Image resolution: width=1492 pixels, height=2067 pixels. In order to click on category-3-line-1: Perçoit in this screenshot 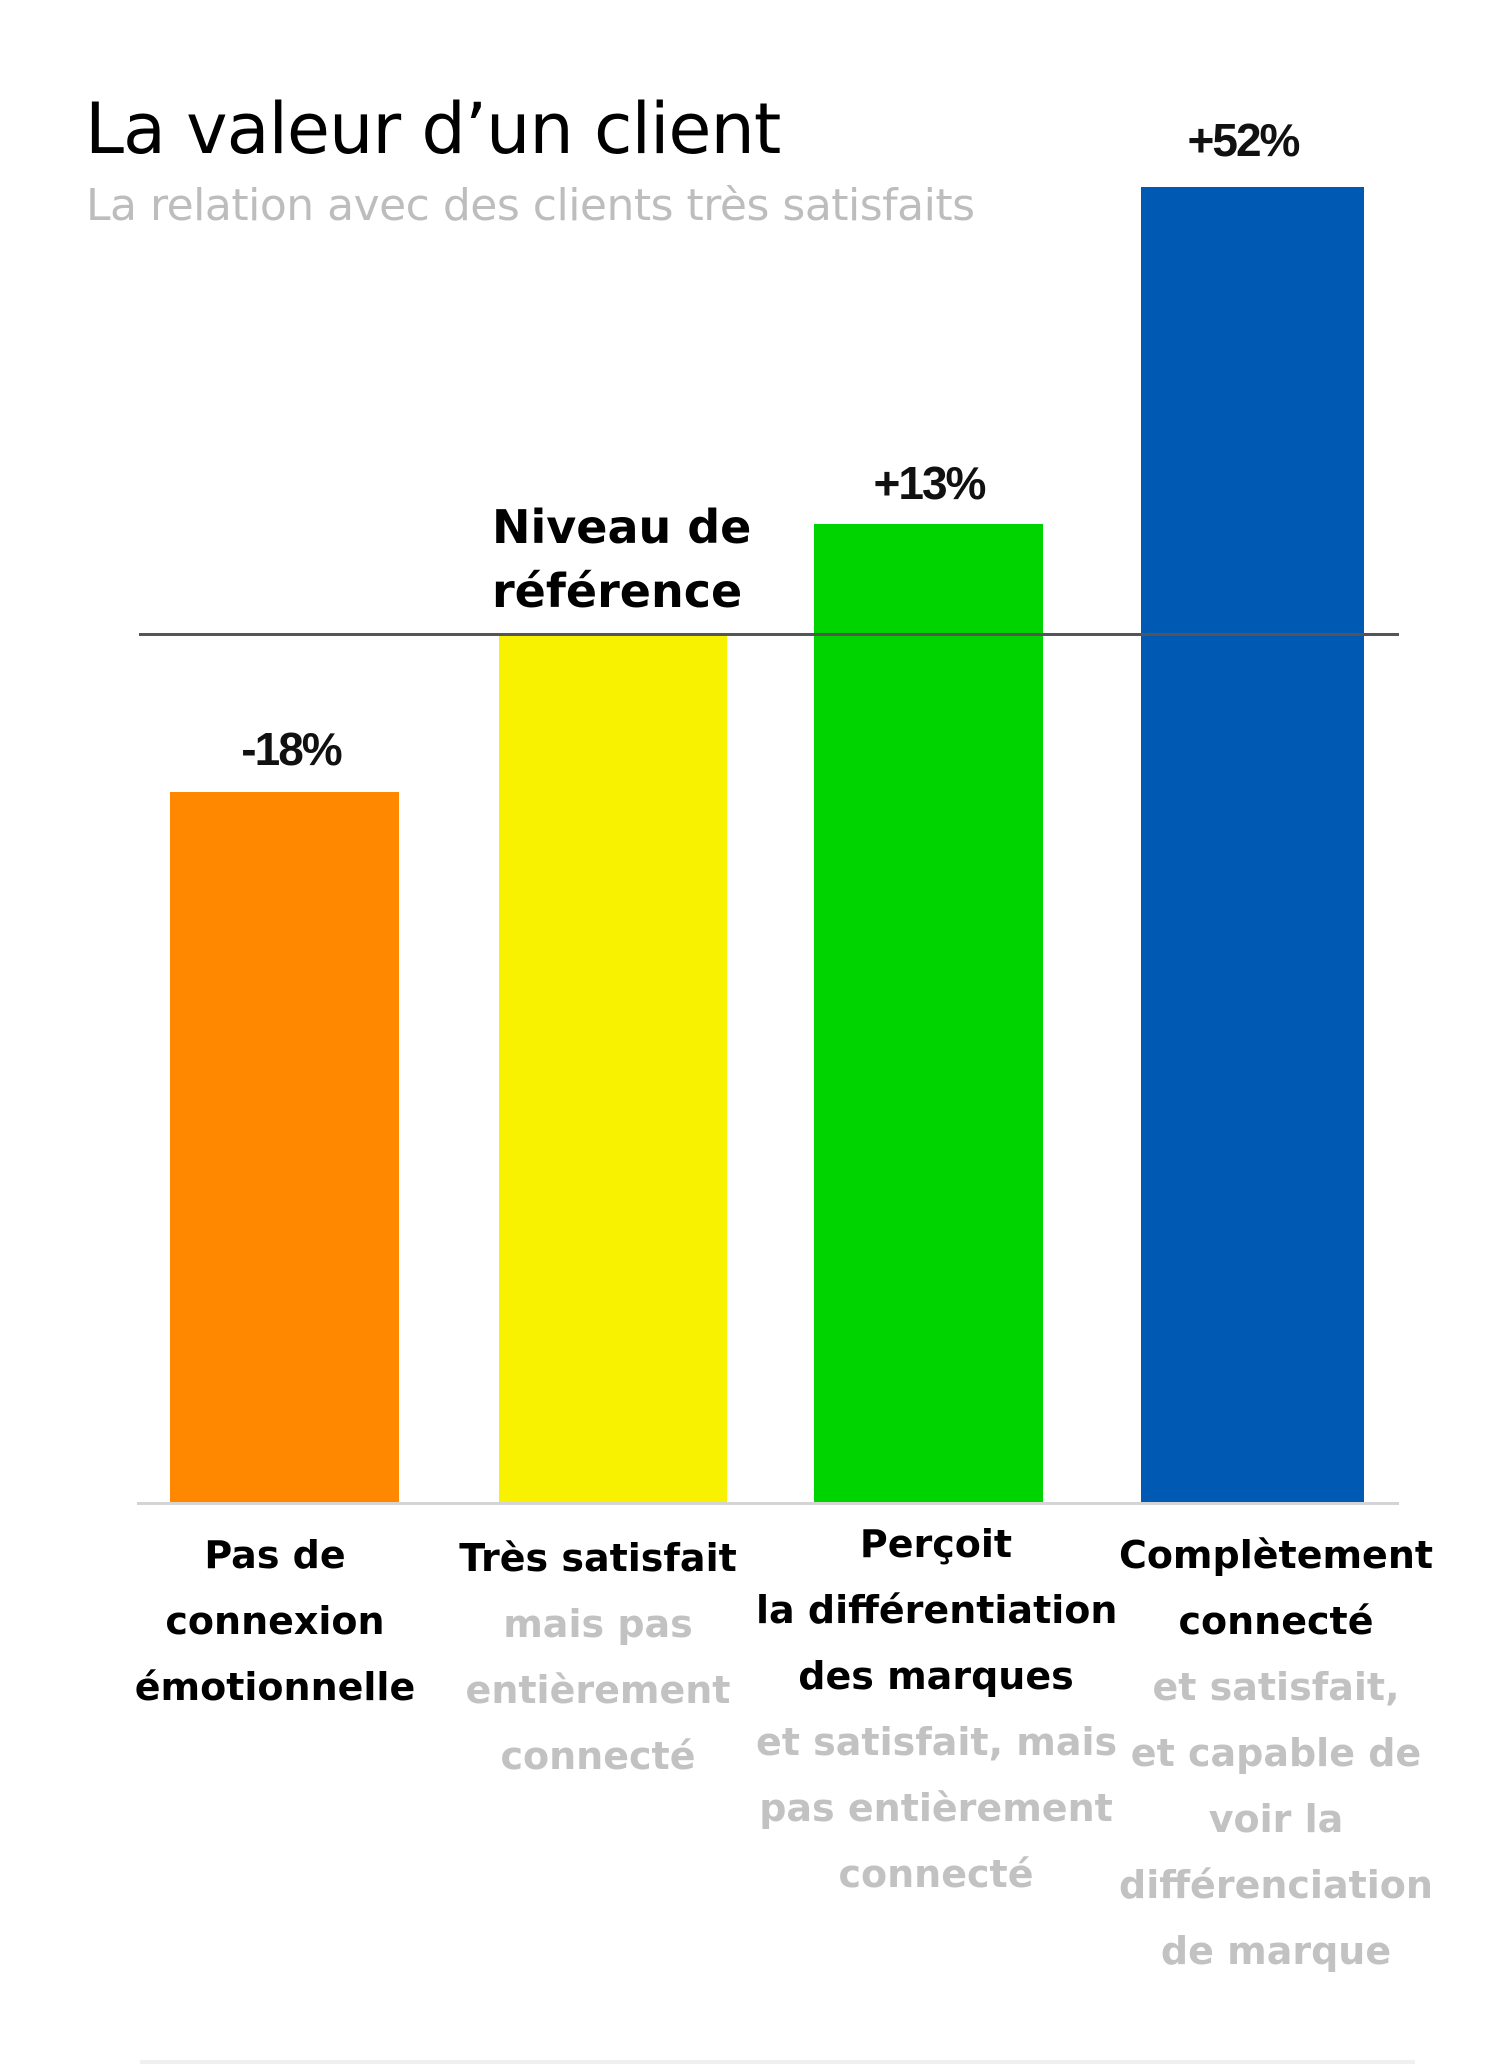, I will do `click(936, 1544)`.